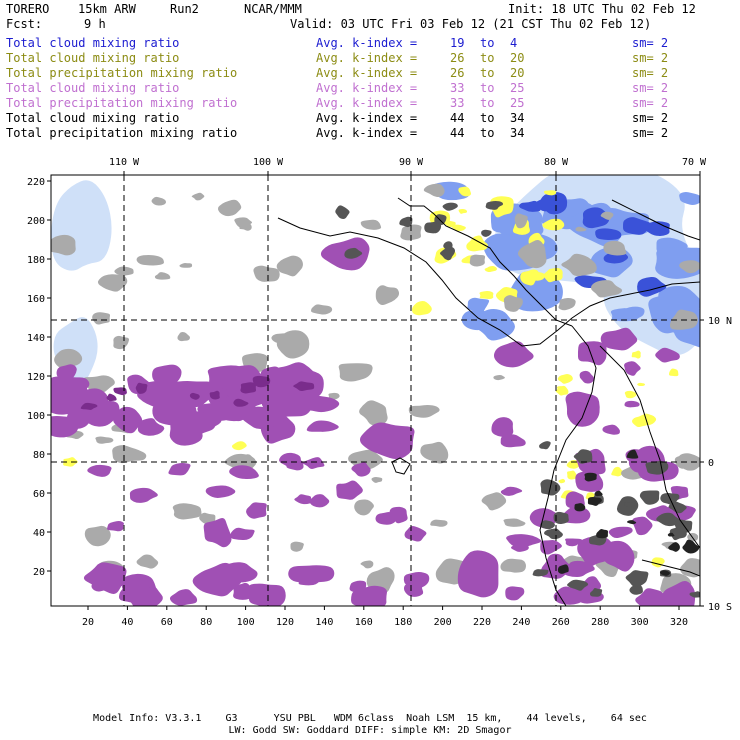 The image size is (740, 740). Describe the element at coordinates (457, 118) in the screenshot. I see `legend-kindex-from: 44` at that location.